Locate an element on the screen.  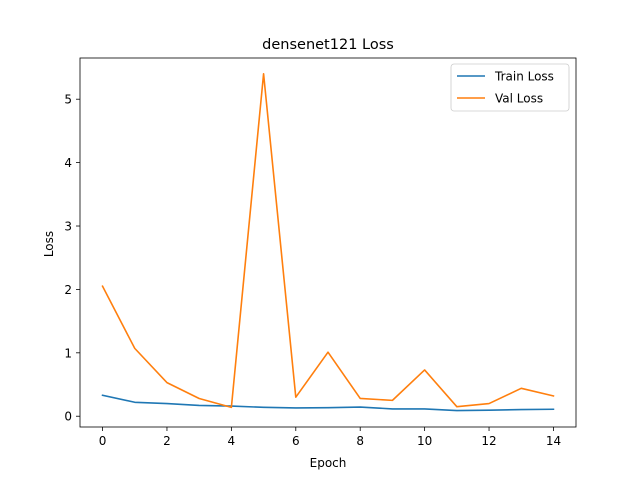
legend: Train Loss Val Loss is located at coordinates (510, 87).